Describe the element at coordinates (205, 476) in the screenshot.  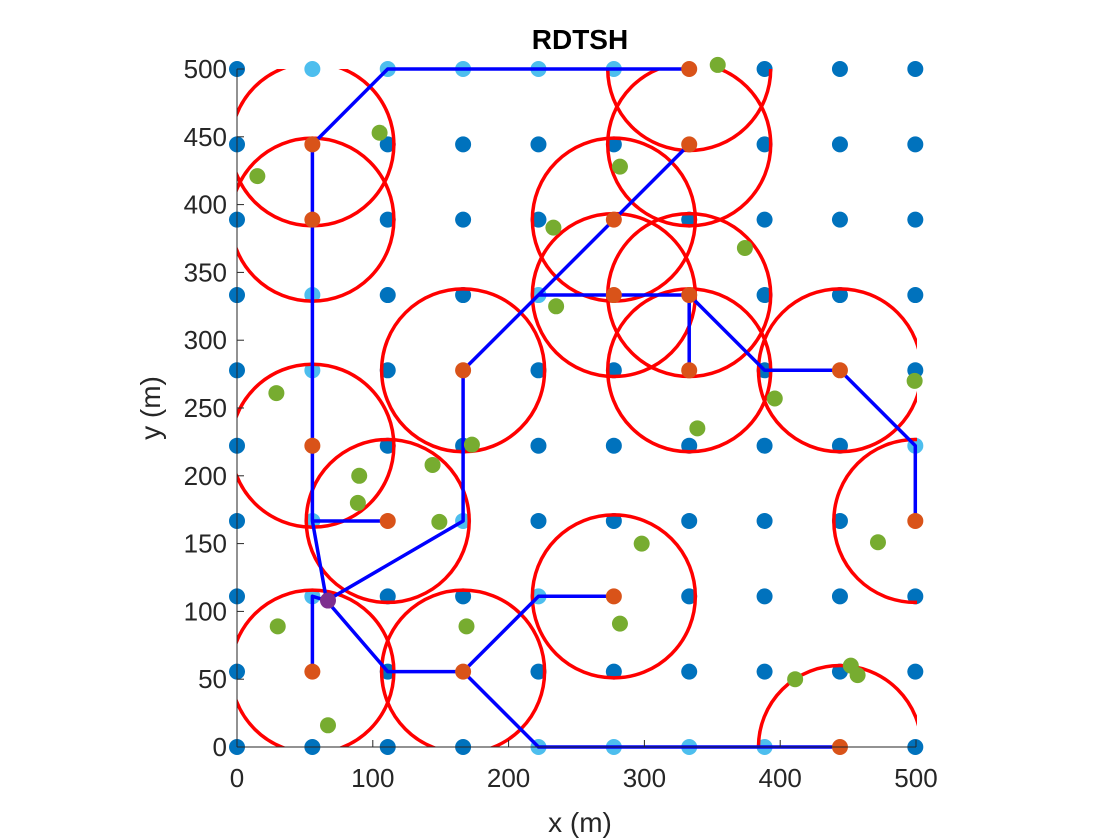
I see `y-tick-label: 200` at that location.